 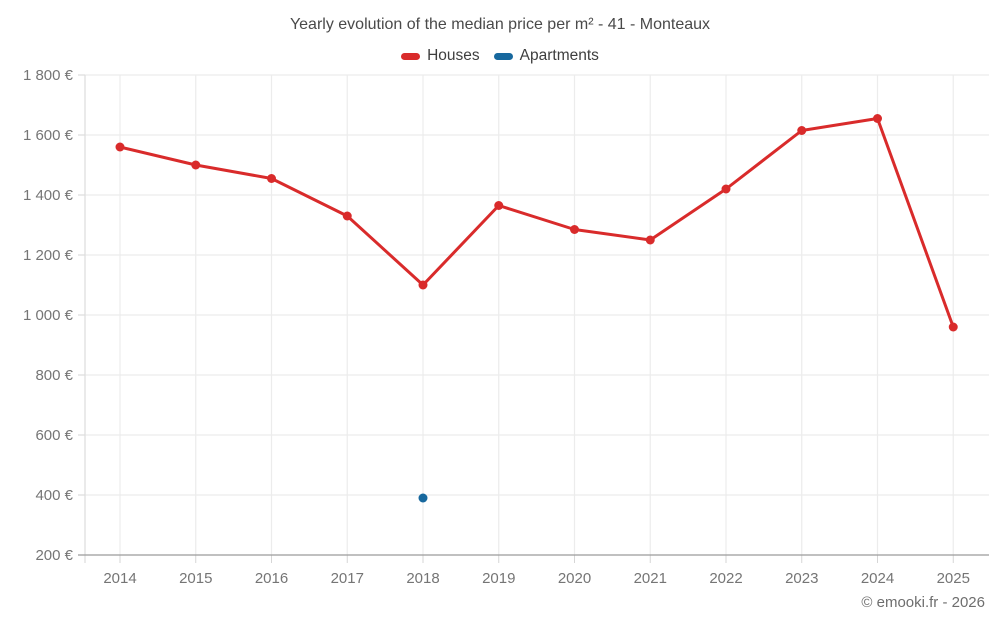 What do you see at coordinates (347, 216) in the screenshot?
I see `houses-point-2017` at bounding box center [347, 216].